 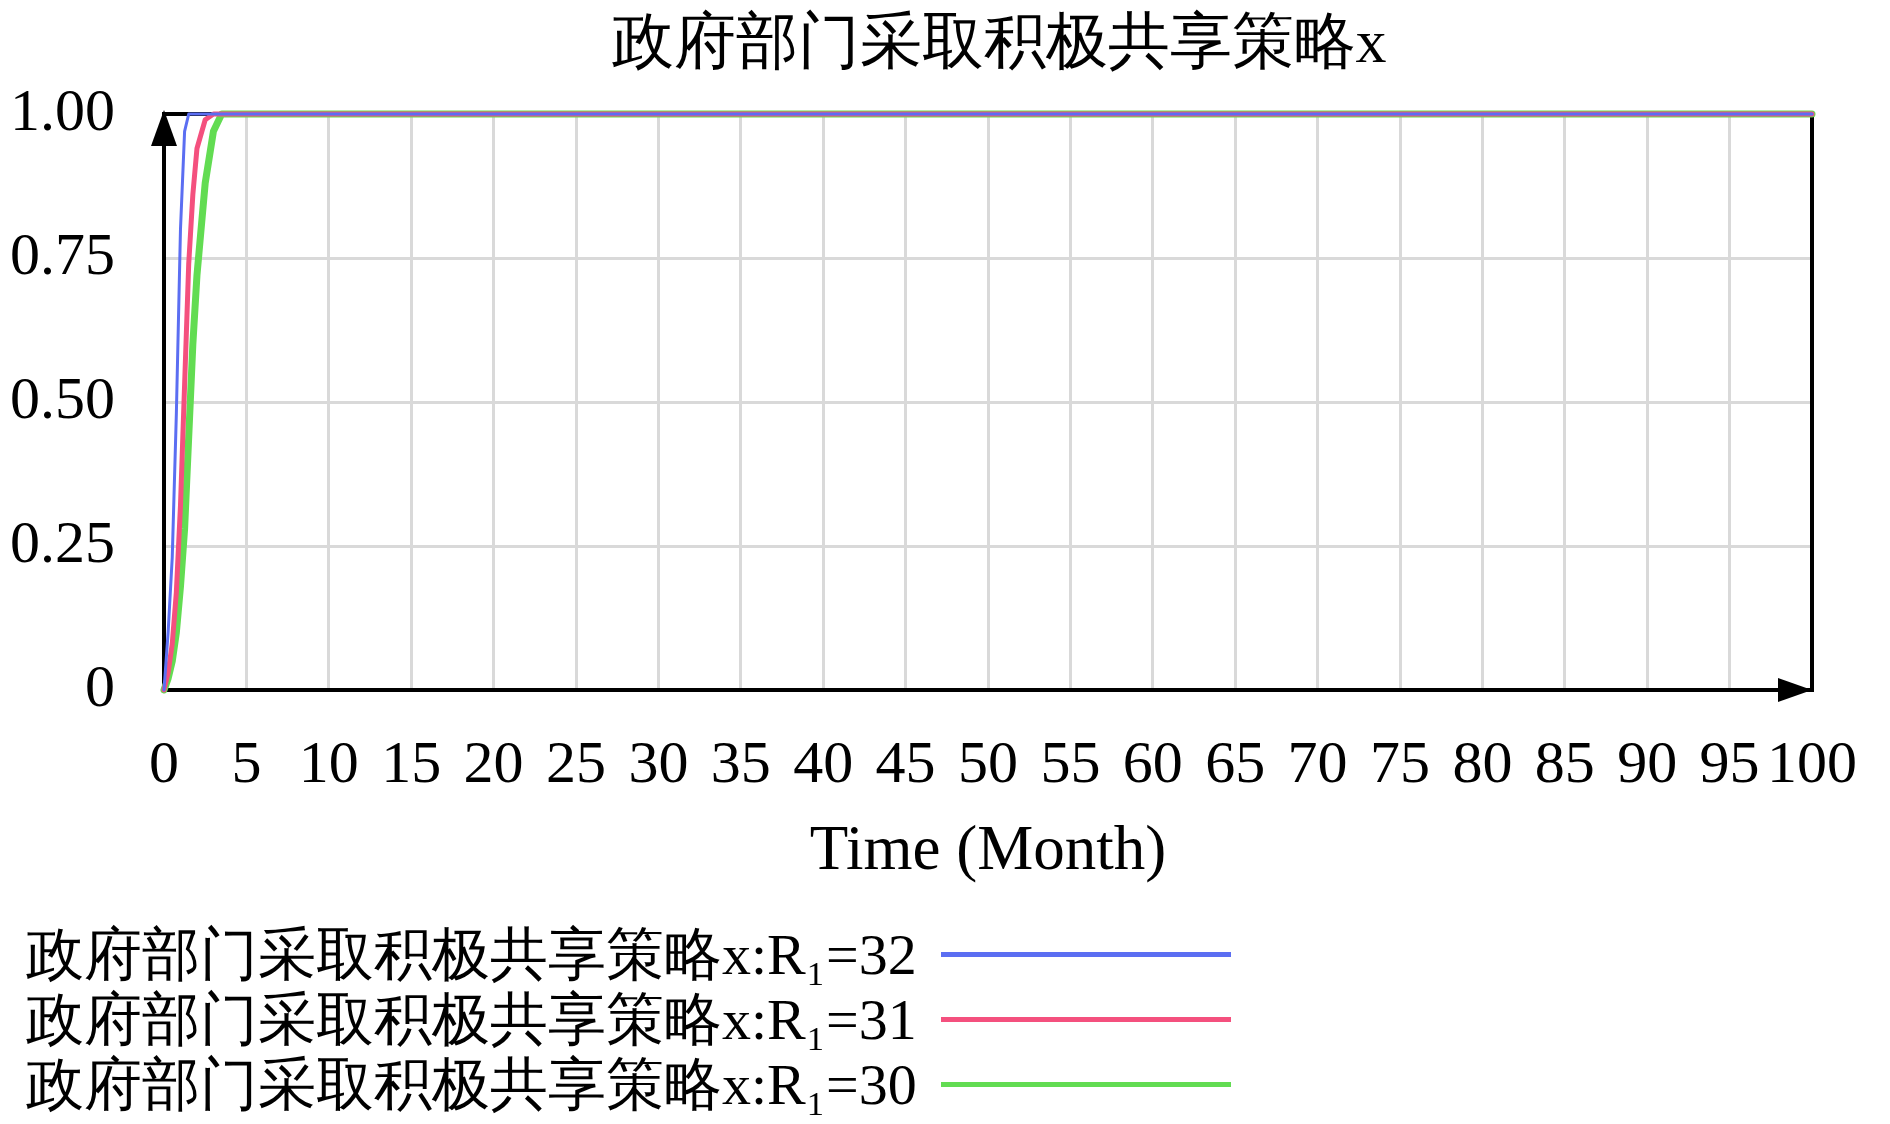 I want to click on x-tick-label: 100, so click(x=1812, y=761).